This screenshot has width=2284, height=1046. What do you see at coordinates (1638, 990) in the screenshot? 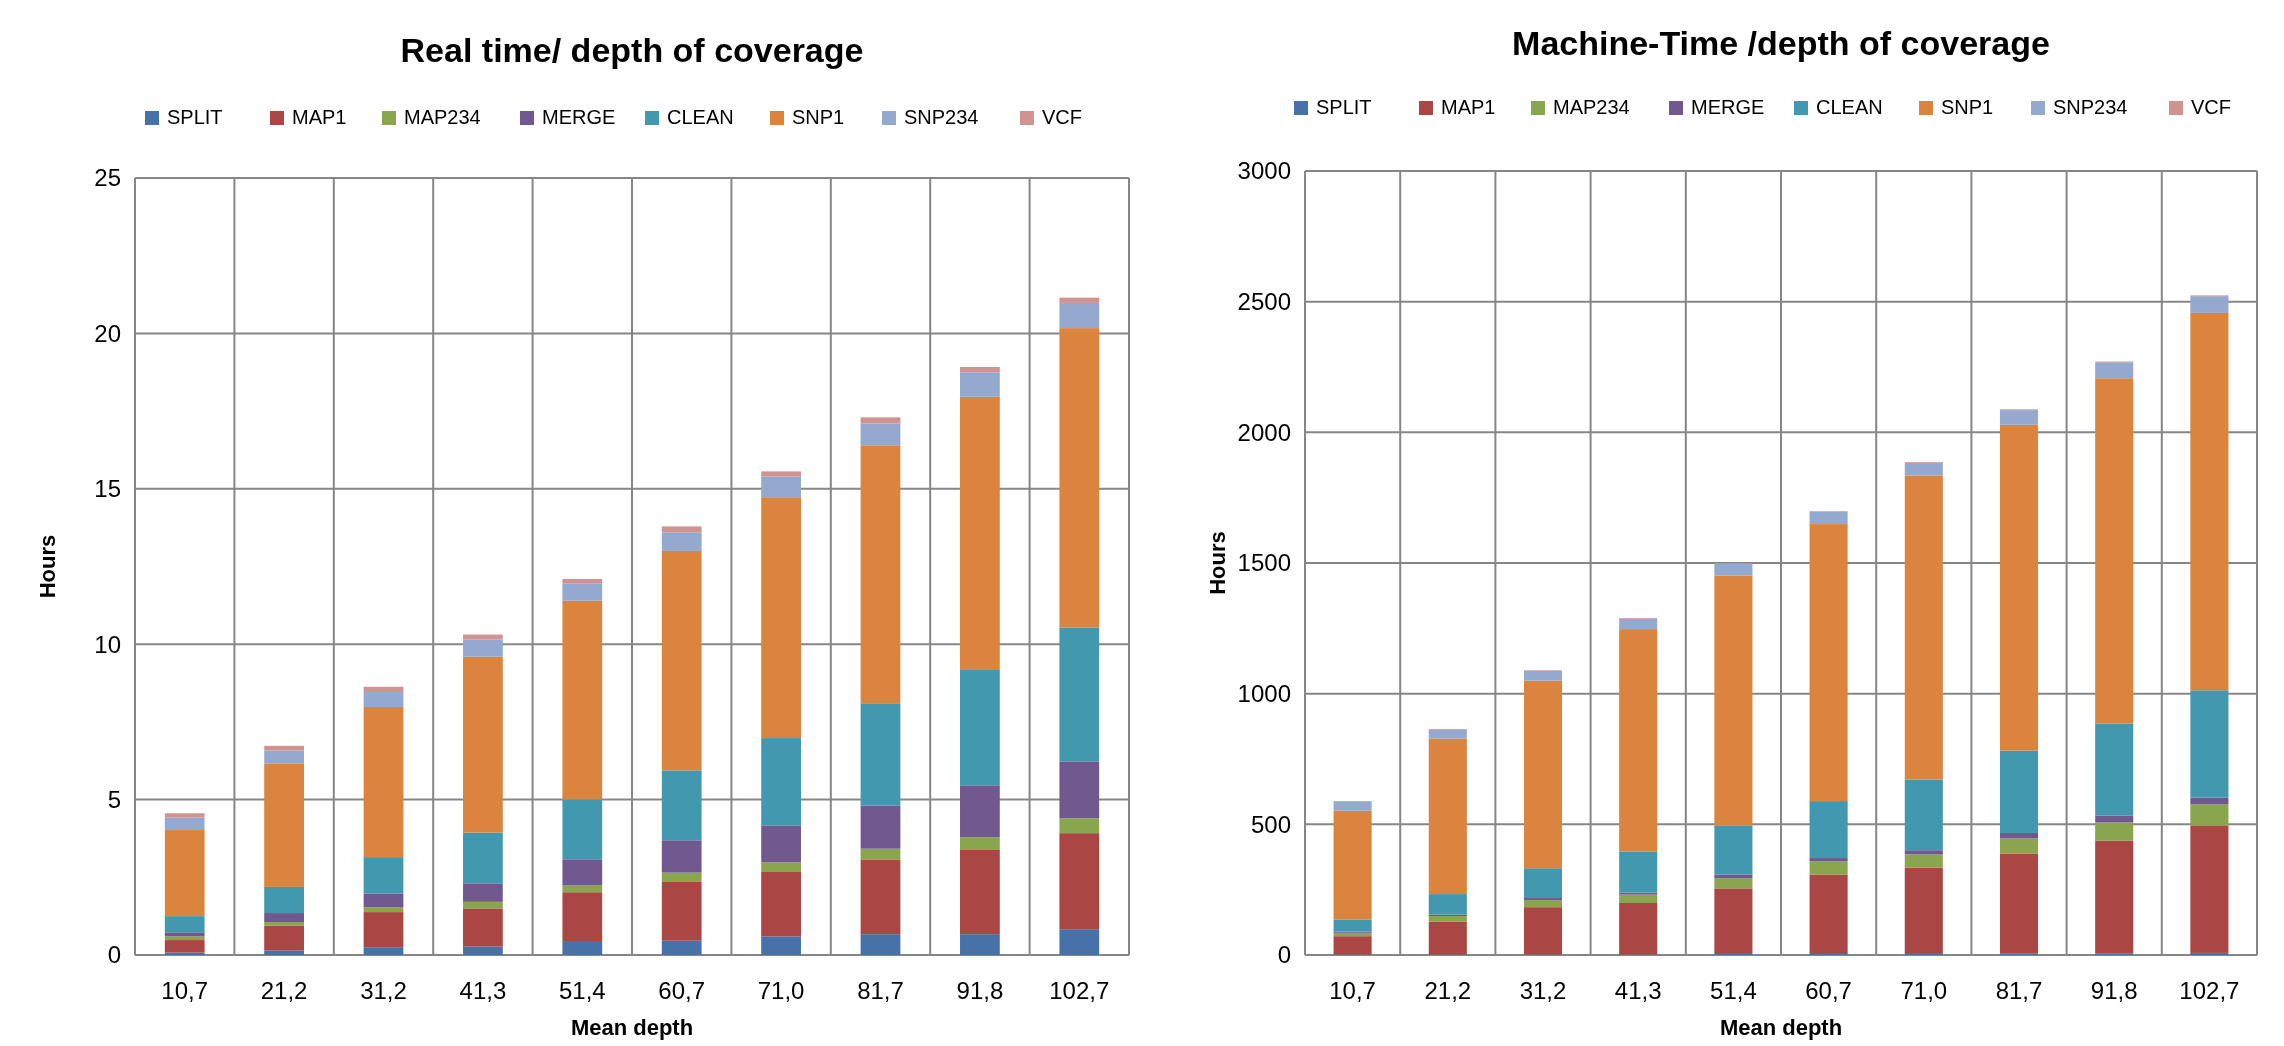
I see `x-tick-label: 41,3` at bounding box center [1638, 990].